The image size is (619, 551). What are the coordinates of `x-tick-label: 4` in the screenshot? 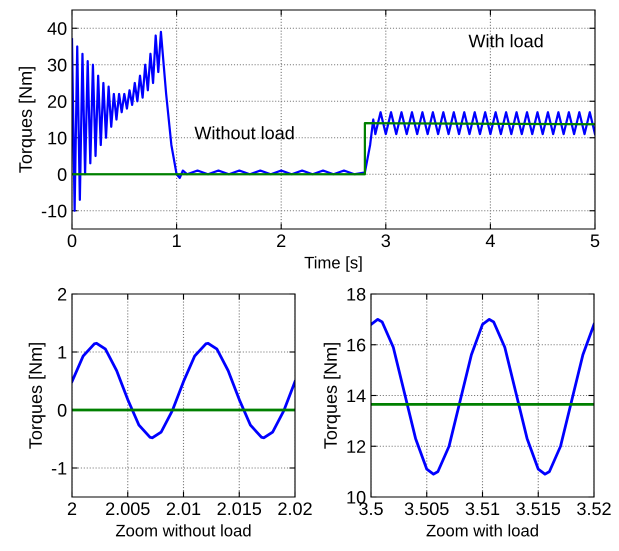 It's located at (490, 240).